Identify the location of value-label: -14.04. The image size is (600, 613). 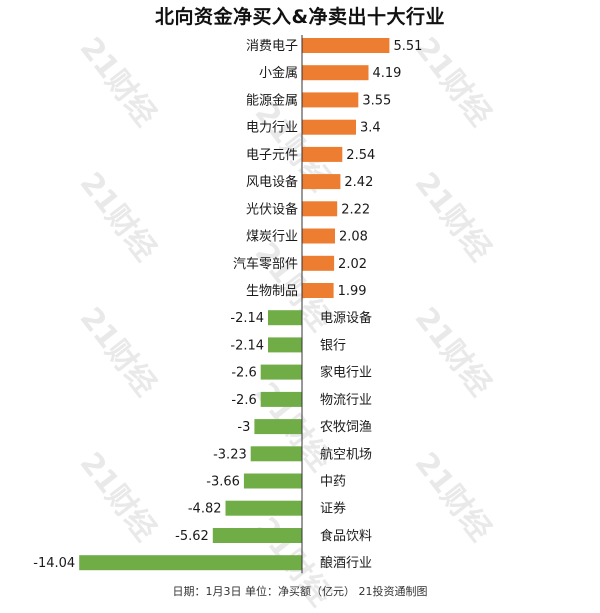
(54, 563).